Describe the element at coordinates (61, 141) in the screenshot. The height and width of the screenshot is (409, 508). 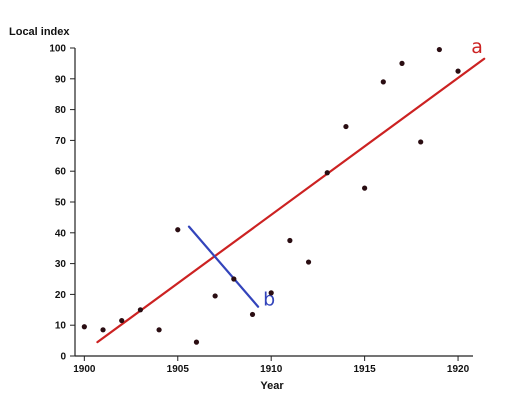
I see `y-tick-label: 70` at that location.